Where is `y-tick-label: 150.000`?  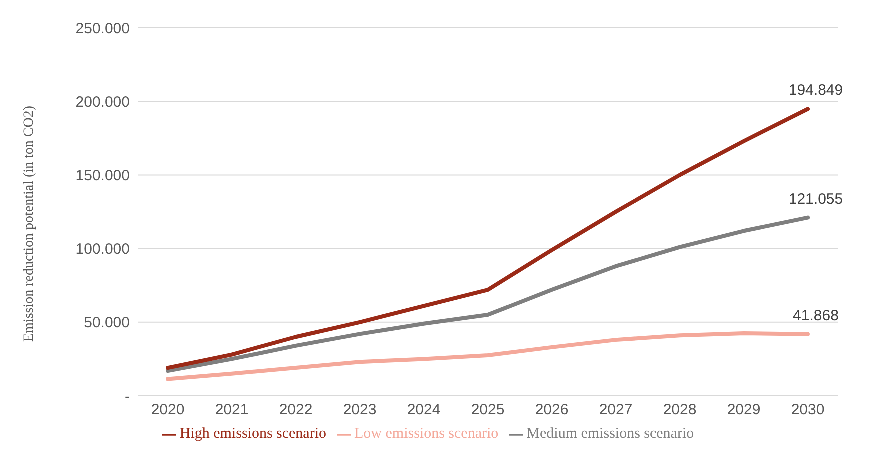 y-tick-label: 150.000 is located at coordinates (103, 176).